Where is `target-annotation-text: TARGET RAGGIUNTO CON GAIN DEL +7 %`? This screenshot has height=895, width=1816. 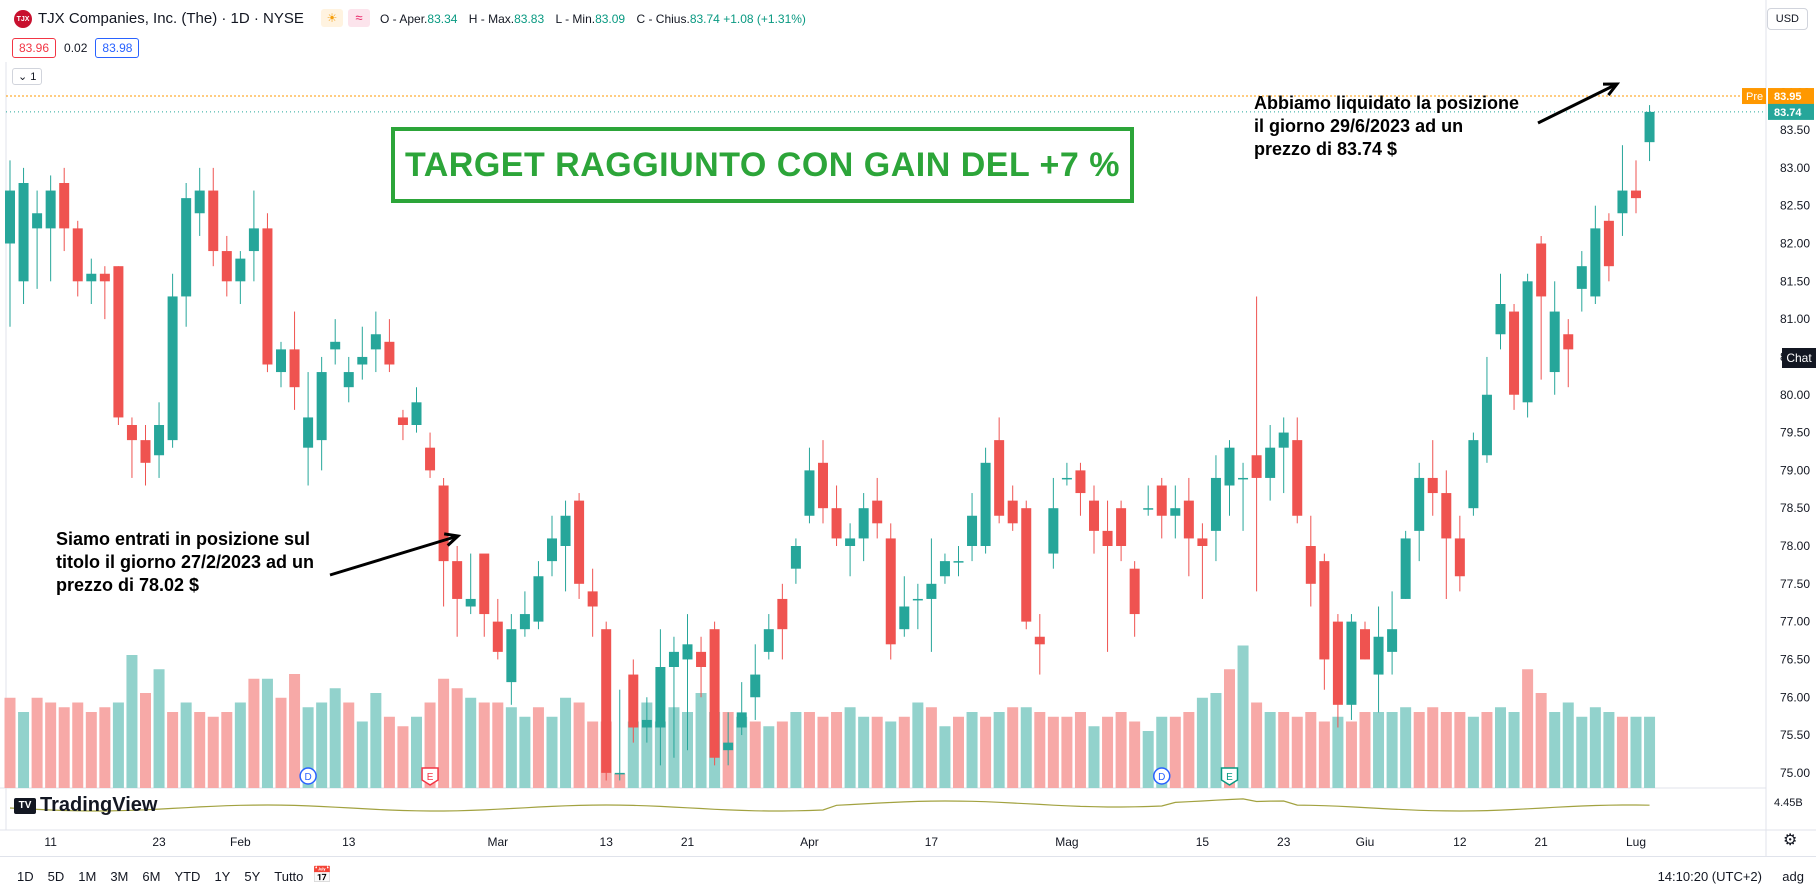 target-annotation-text: TARGET RAGGIUNTO CON GAIN DEL +7 % is located at coordinates (762, 164).